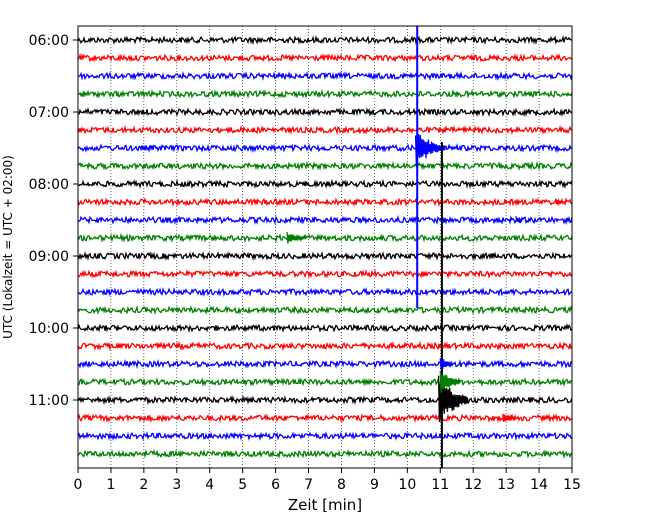 The height and width of the screenshot is (520, 650). Describe the element at coordinates (341, 485) in the screenshot. I see `x-tick-label: 8` at that location.